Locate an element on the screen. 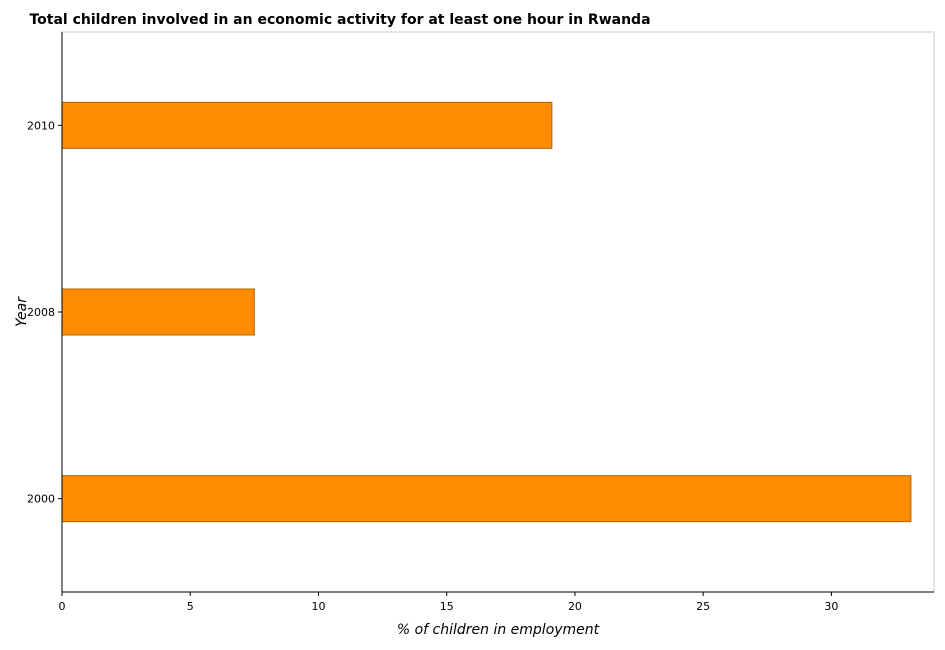  x-axis-label: % of children in employment is located at coordinates (498, 630).